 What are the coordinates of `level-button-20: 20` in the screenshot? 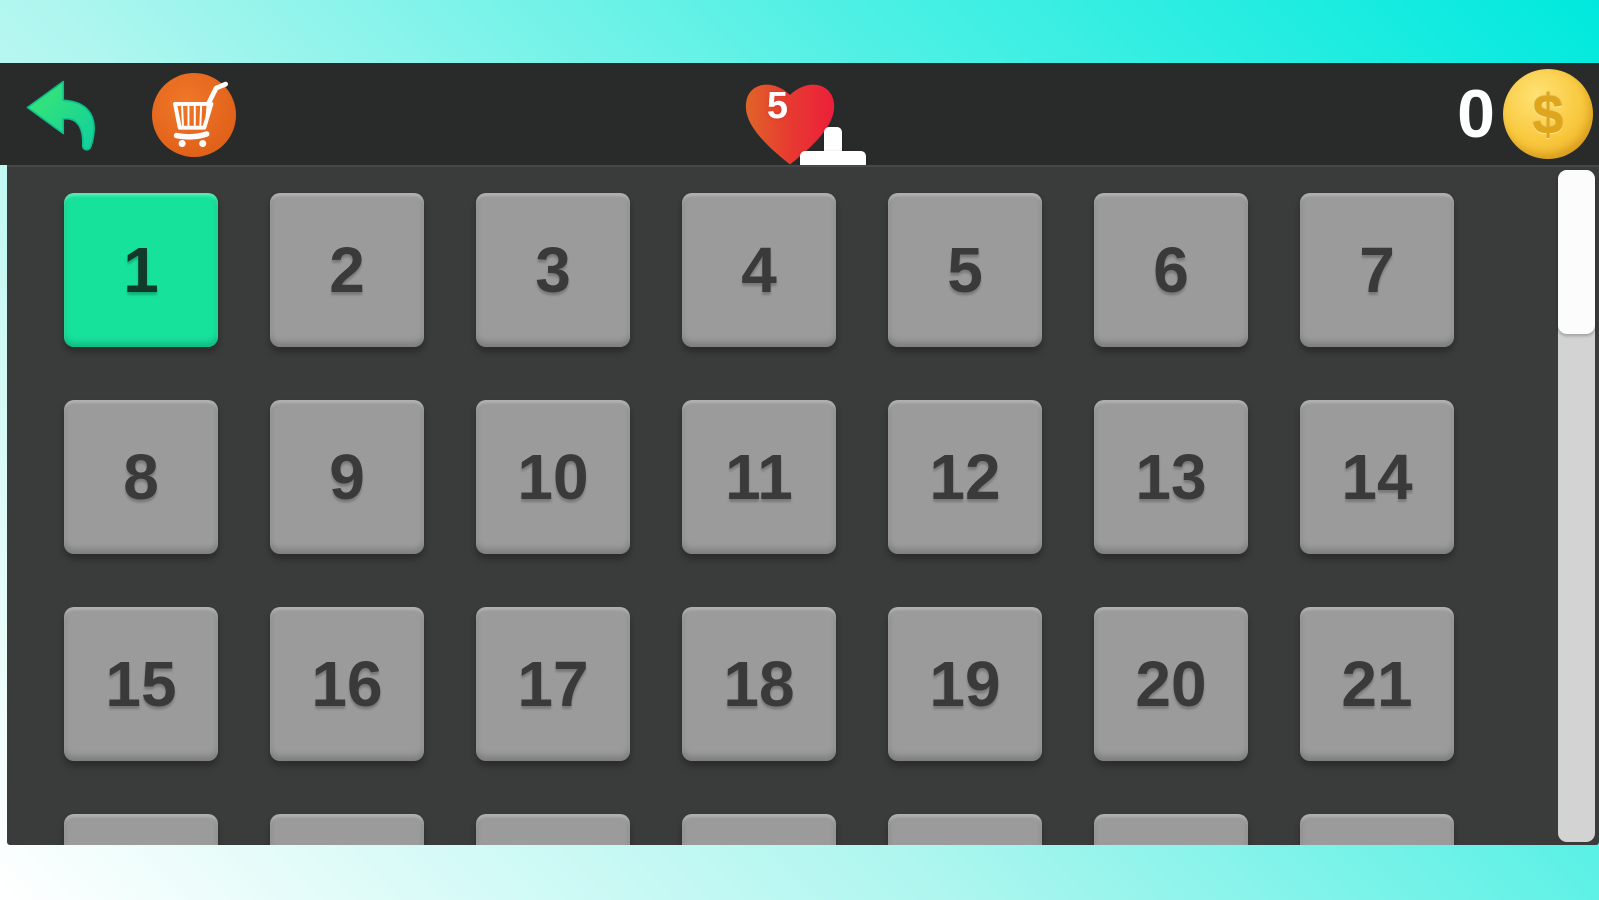 It's located at (1171, 684).